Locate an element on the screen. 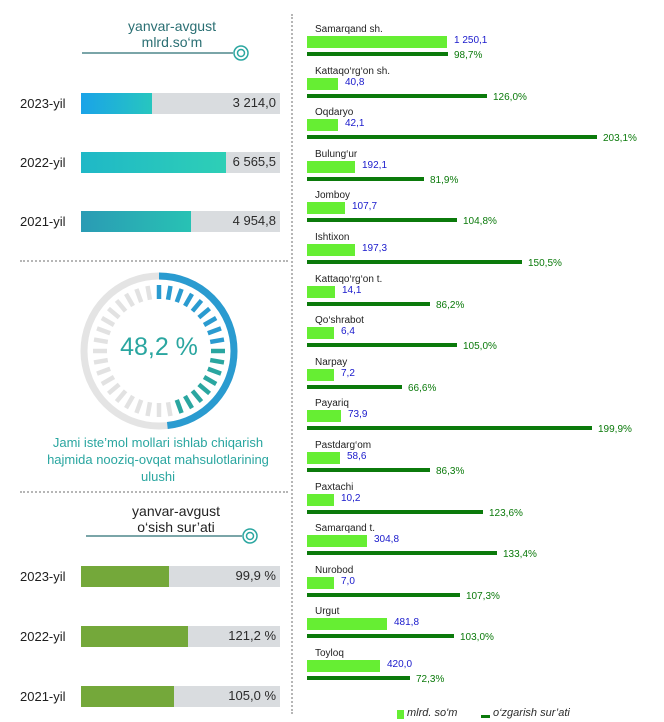 The width and height of the screenshot is (664, 722). region-label: Kattaqo‘rg‘on sh. is located at coordinates (353, 71).